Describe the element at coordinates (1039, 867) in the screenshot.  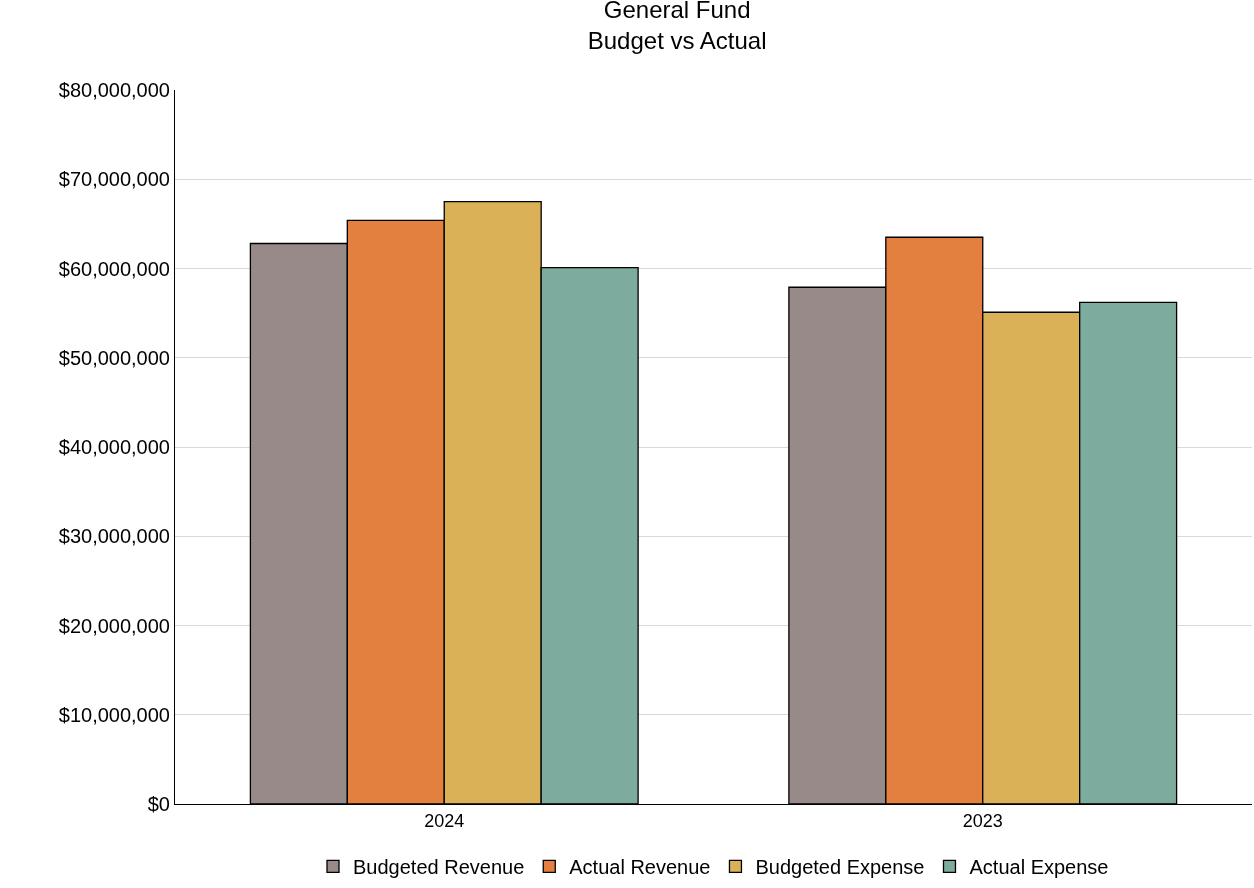
I see `legend-label: Actual Expense` at that location.